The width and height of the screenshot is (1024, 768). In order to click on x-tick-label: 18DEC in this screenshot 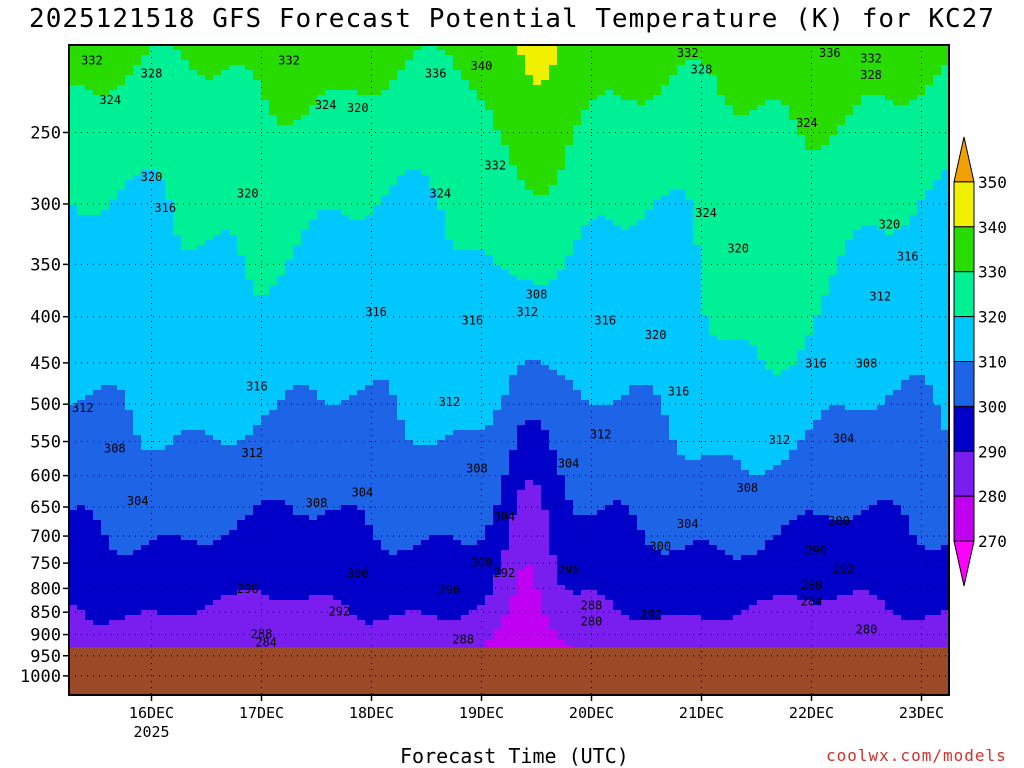, I will do `click(371, 713)`.